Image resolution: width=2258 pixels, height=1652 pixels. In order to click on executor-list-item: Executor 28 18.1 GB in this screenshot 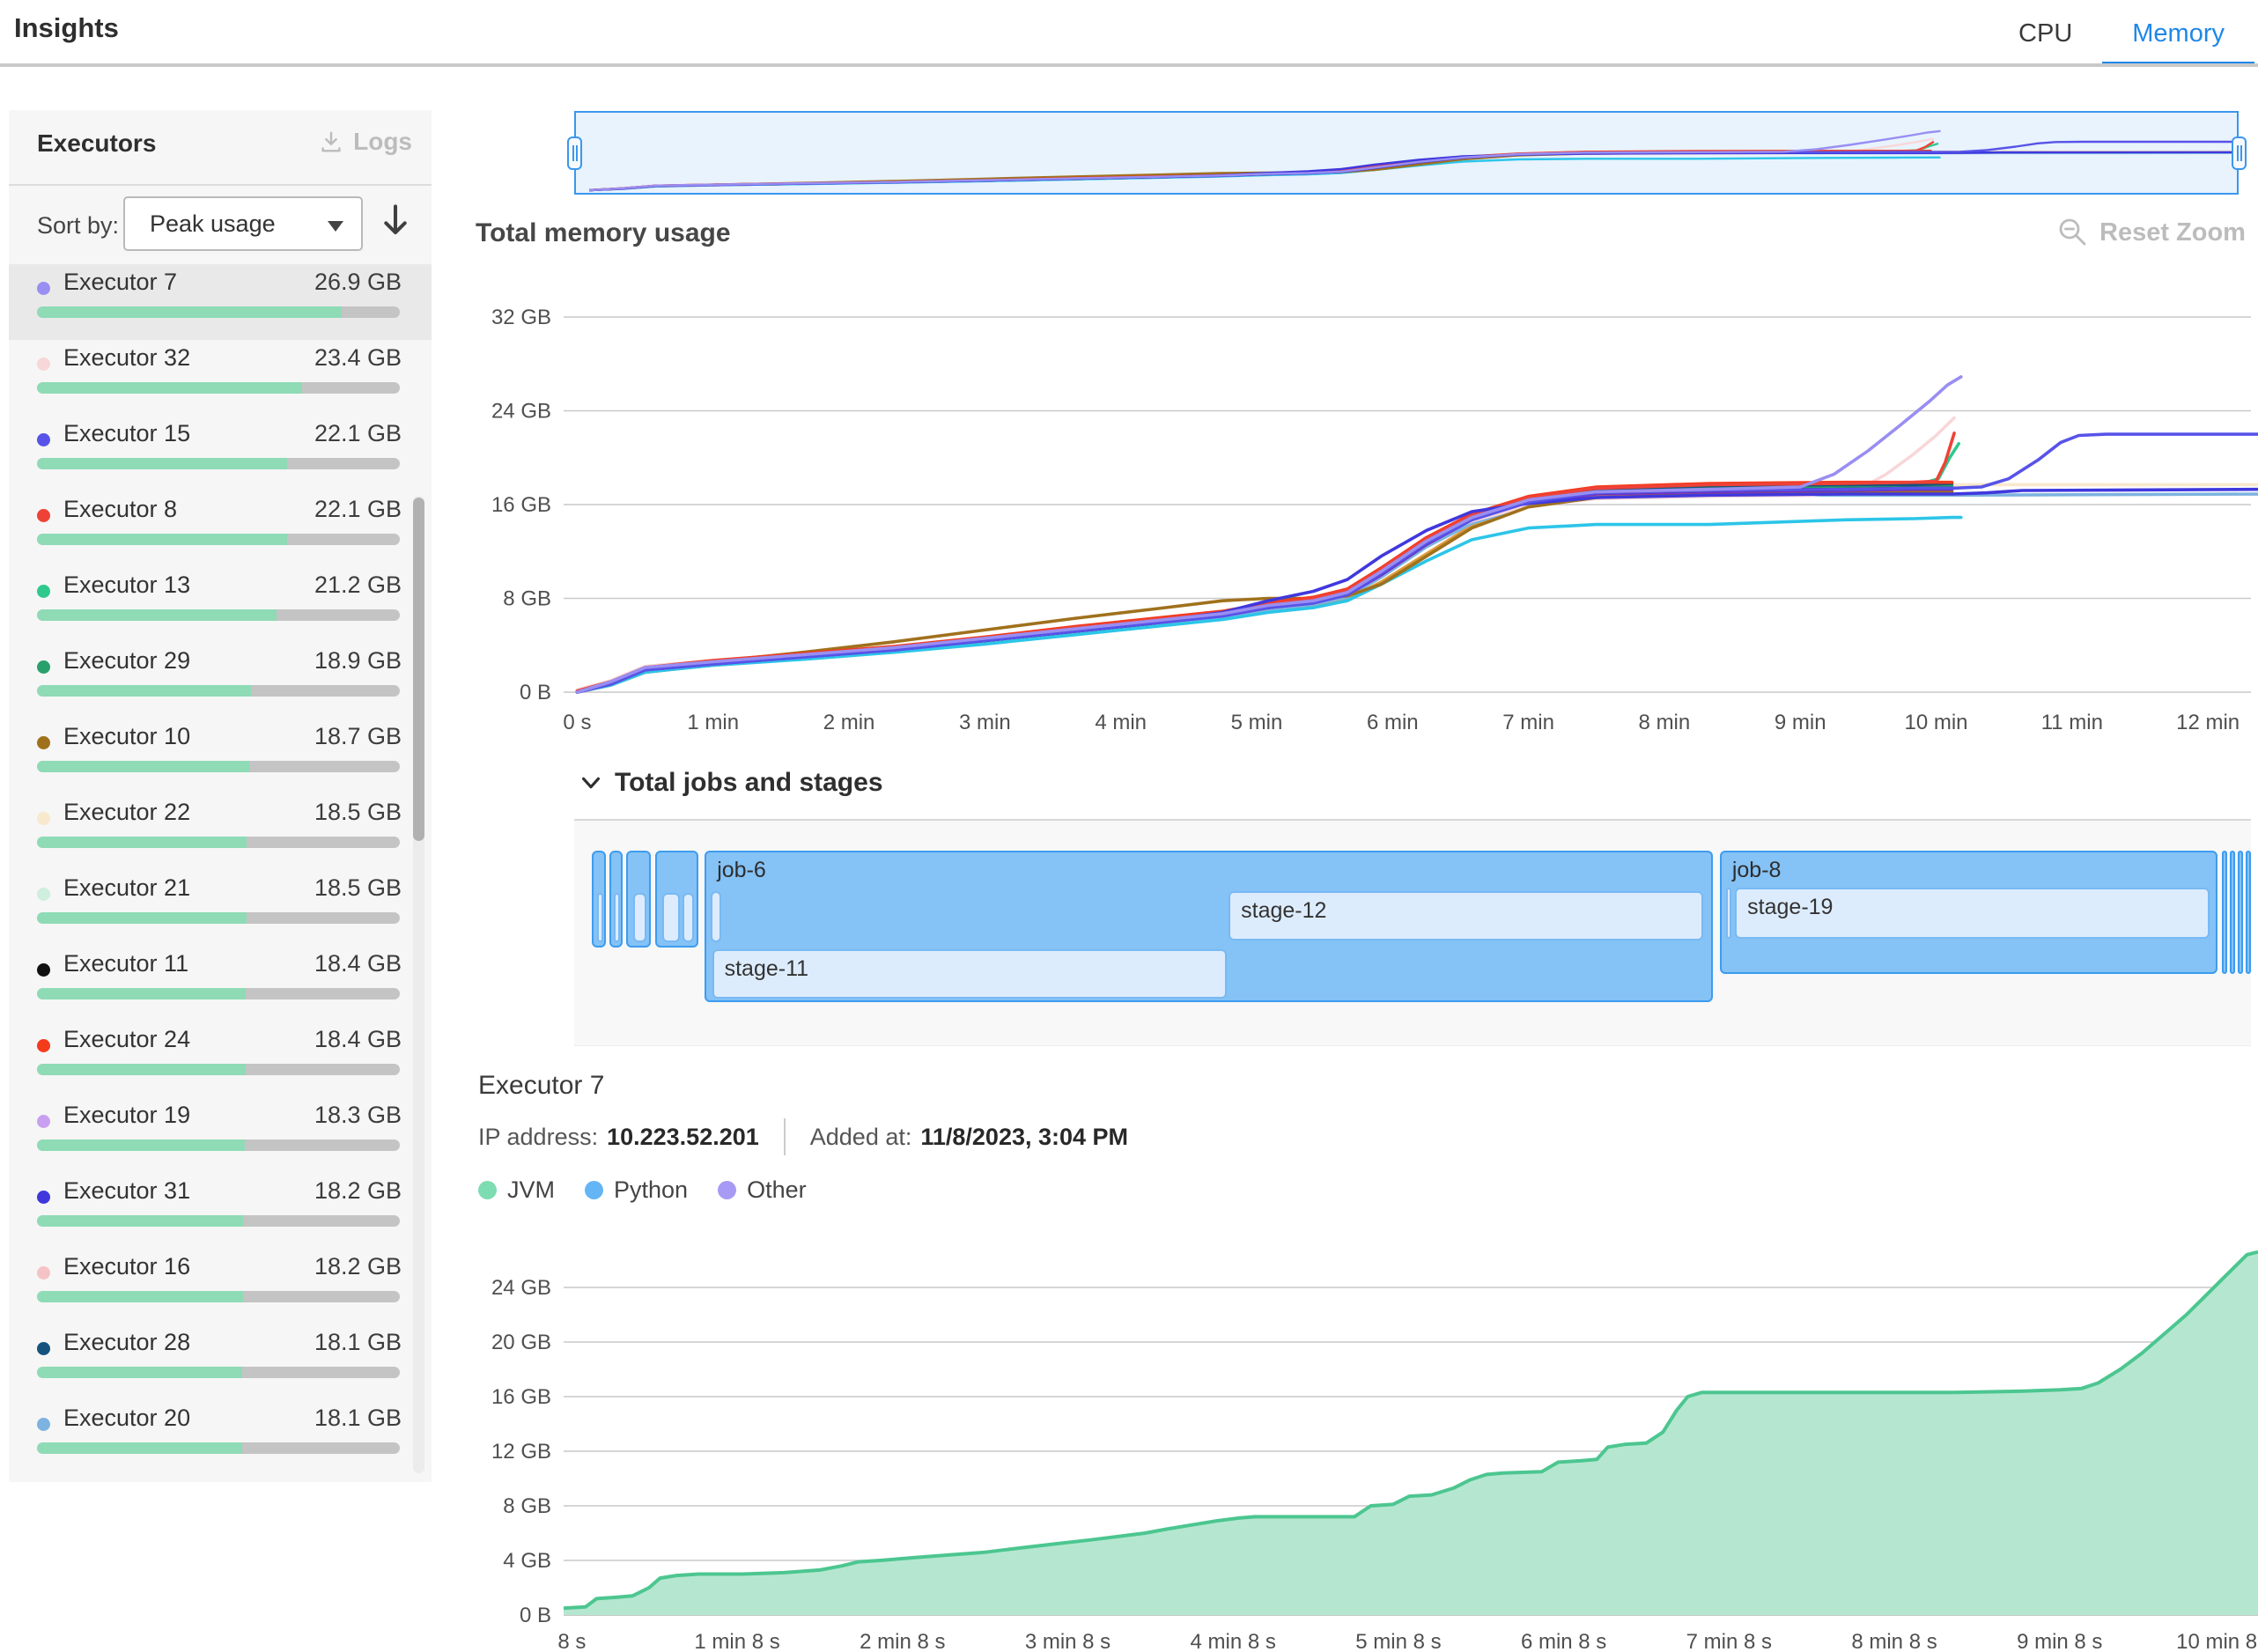, I will do `click(221, 1362)`.